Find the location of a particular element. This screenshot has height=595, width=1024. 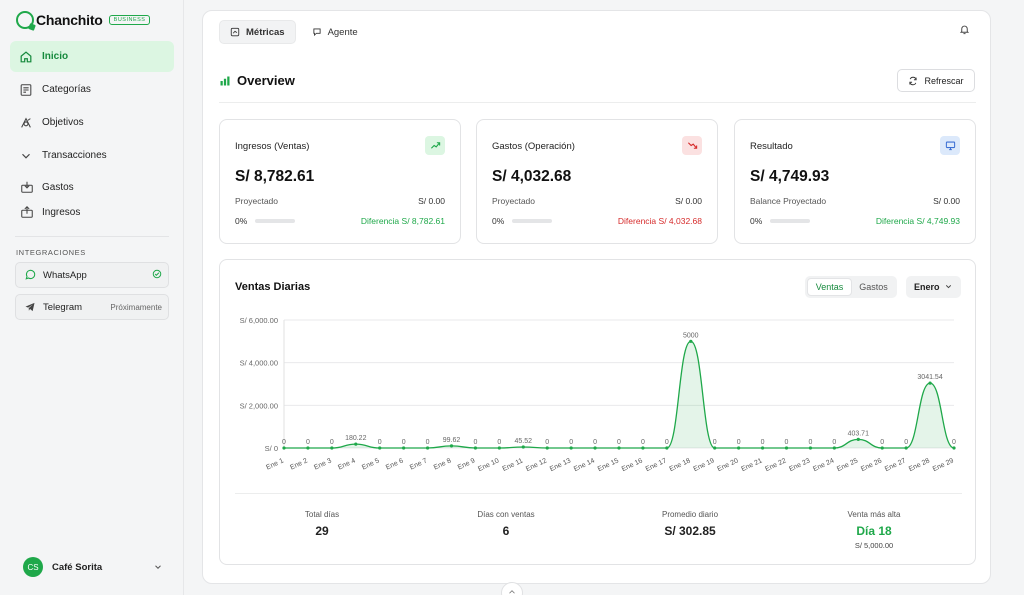

sidebar-divider is located at coordinates (92, 236).